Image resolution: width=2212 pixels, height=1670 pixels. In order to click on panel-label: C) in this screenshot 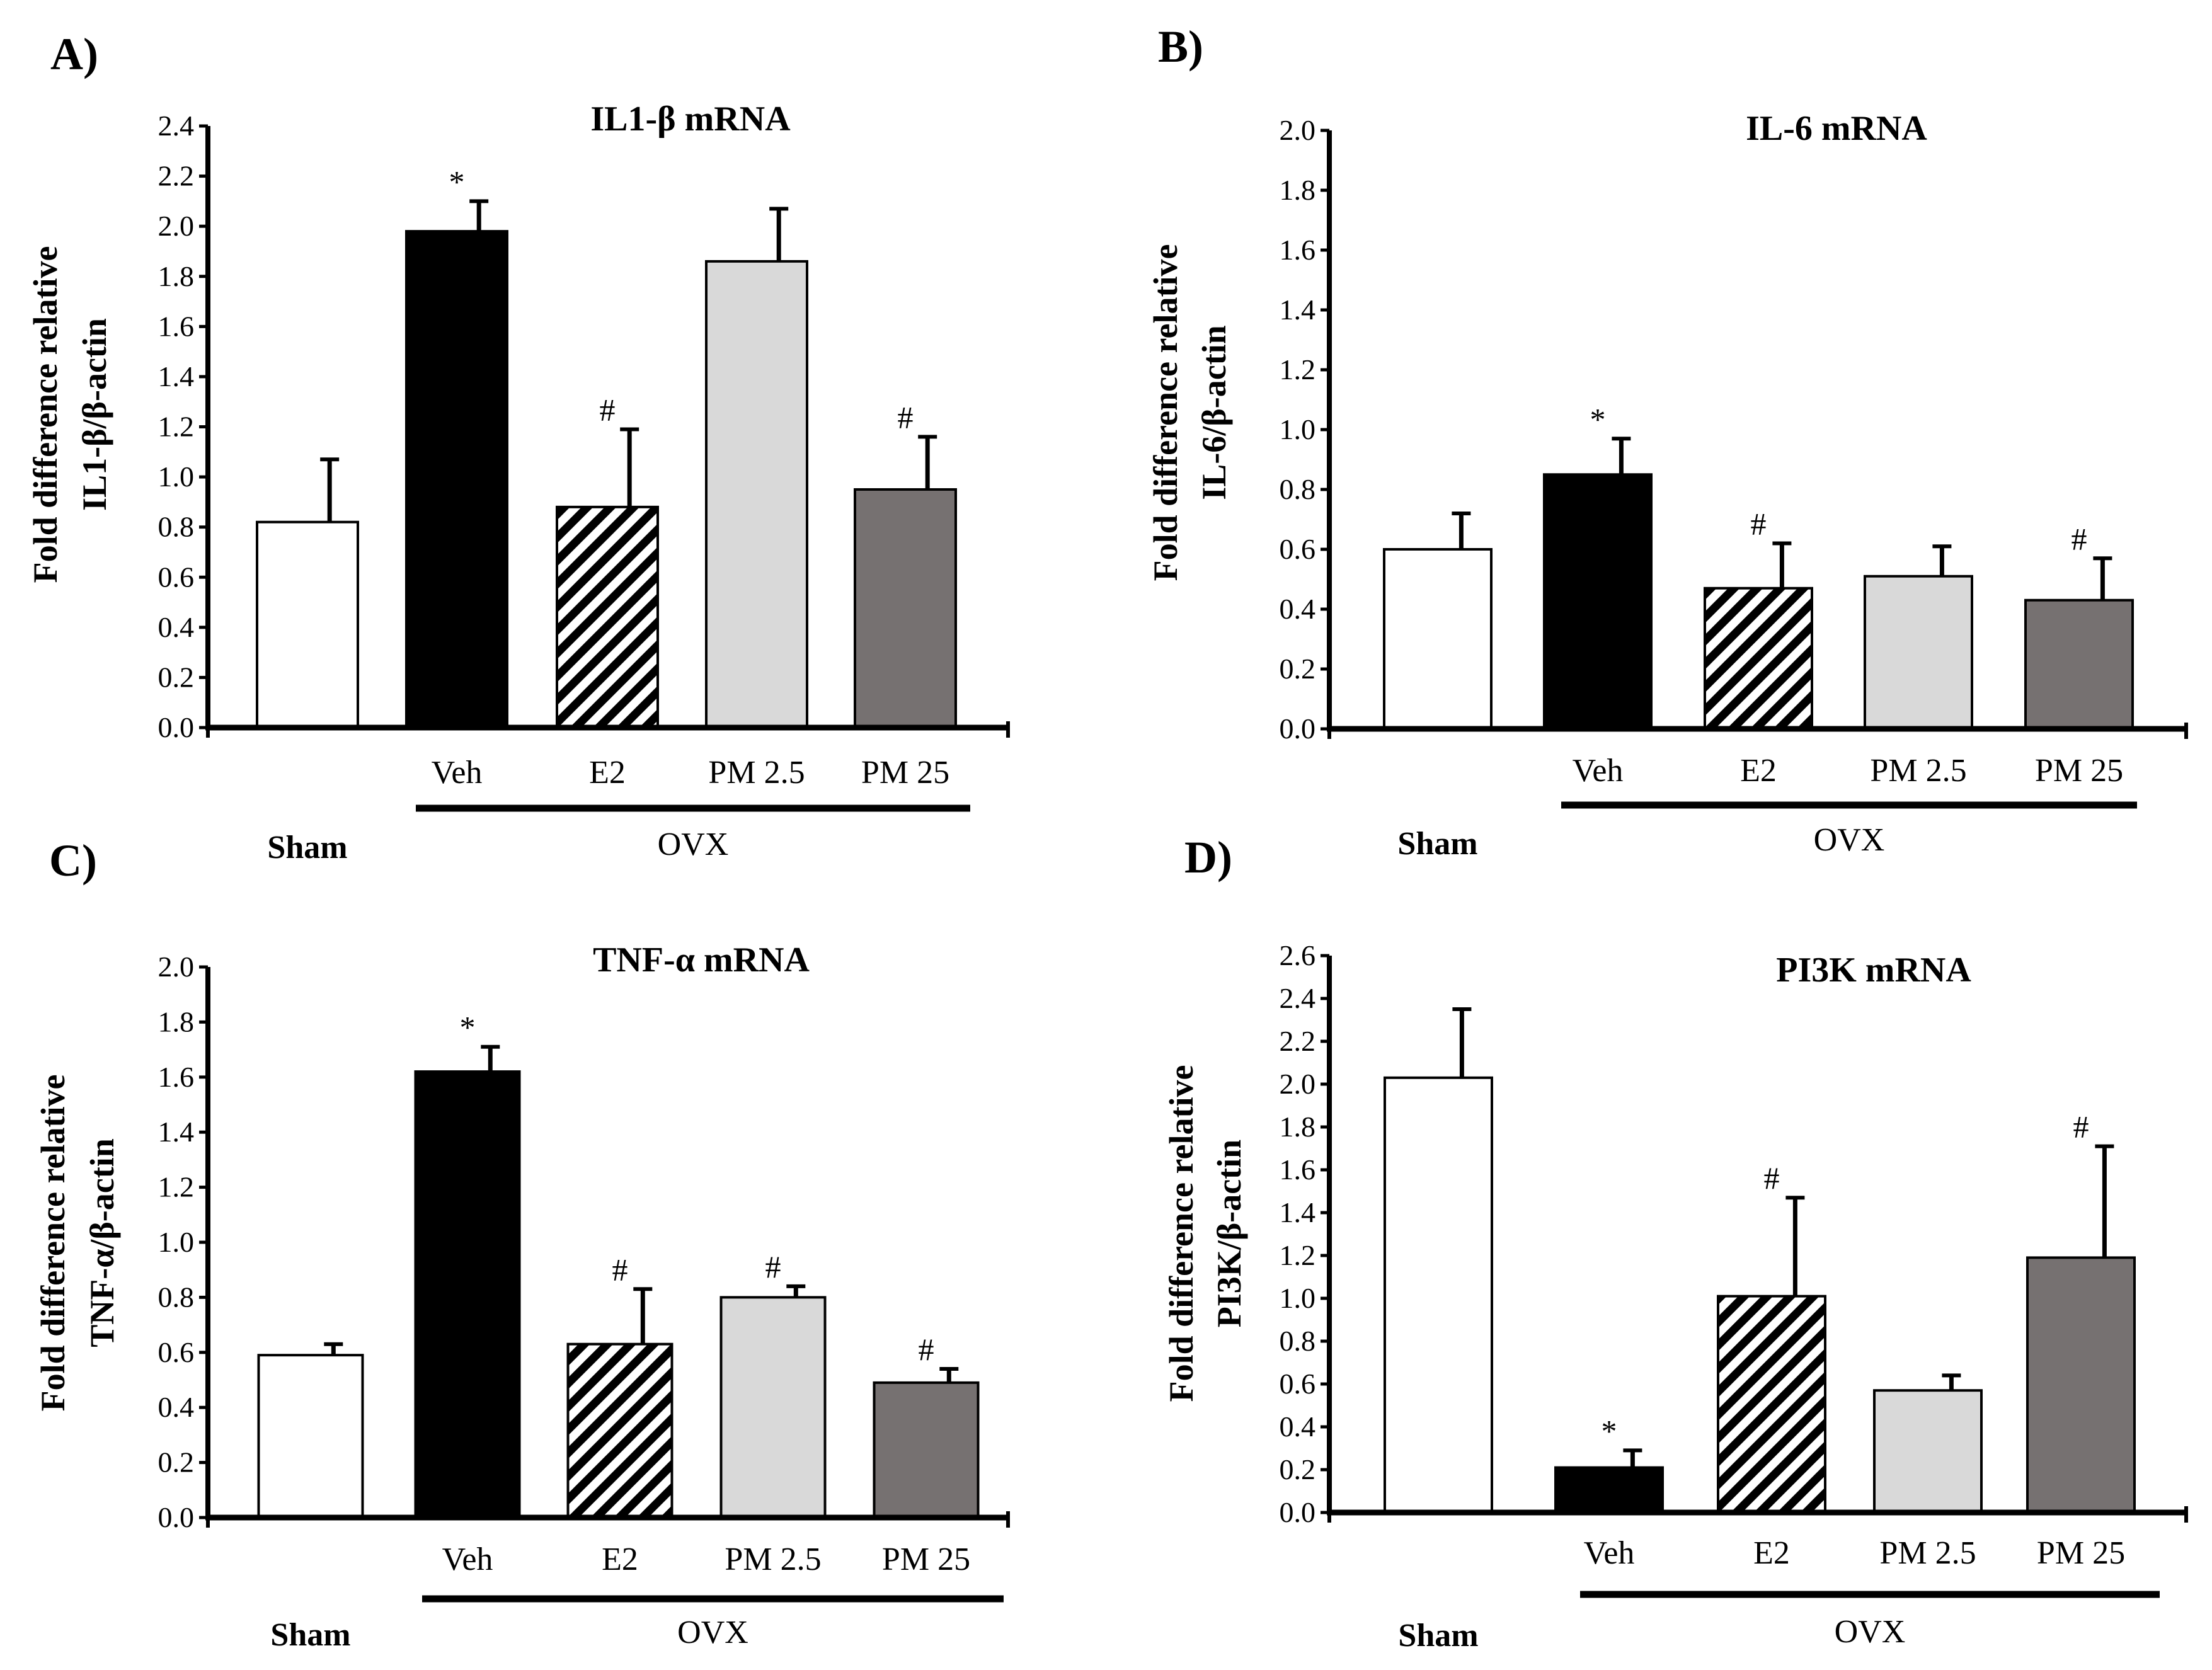, I will do `click(73, 861)`.